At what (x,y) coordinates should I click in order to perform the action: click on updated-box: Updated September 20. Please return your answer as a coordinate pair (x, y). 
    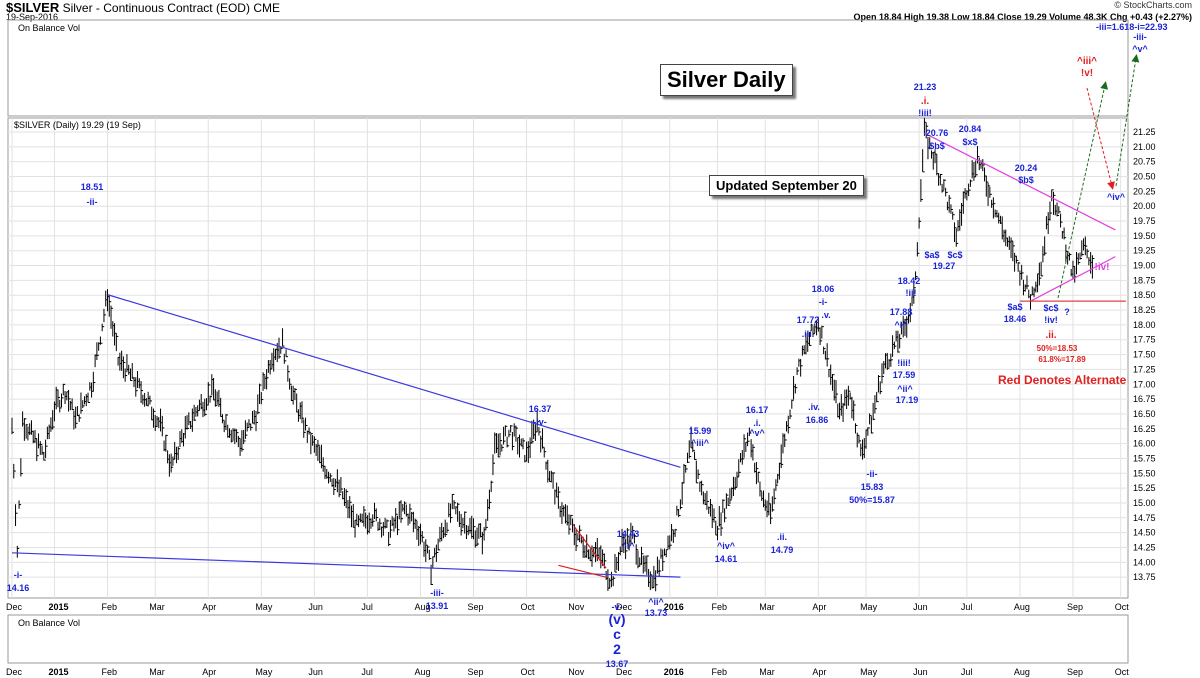
    Looking at the image, I should click on (786, 185).